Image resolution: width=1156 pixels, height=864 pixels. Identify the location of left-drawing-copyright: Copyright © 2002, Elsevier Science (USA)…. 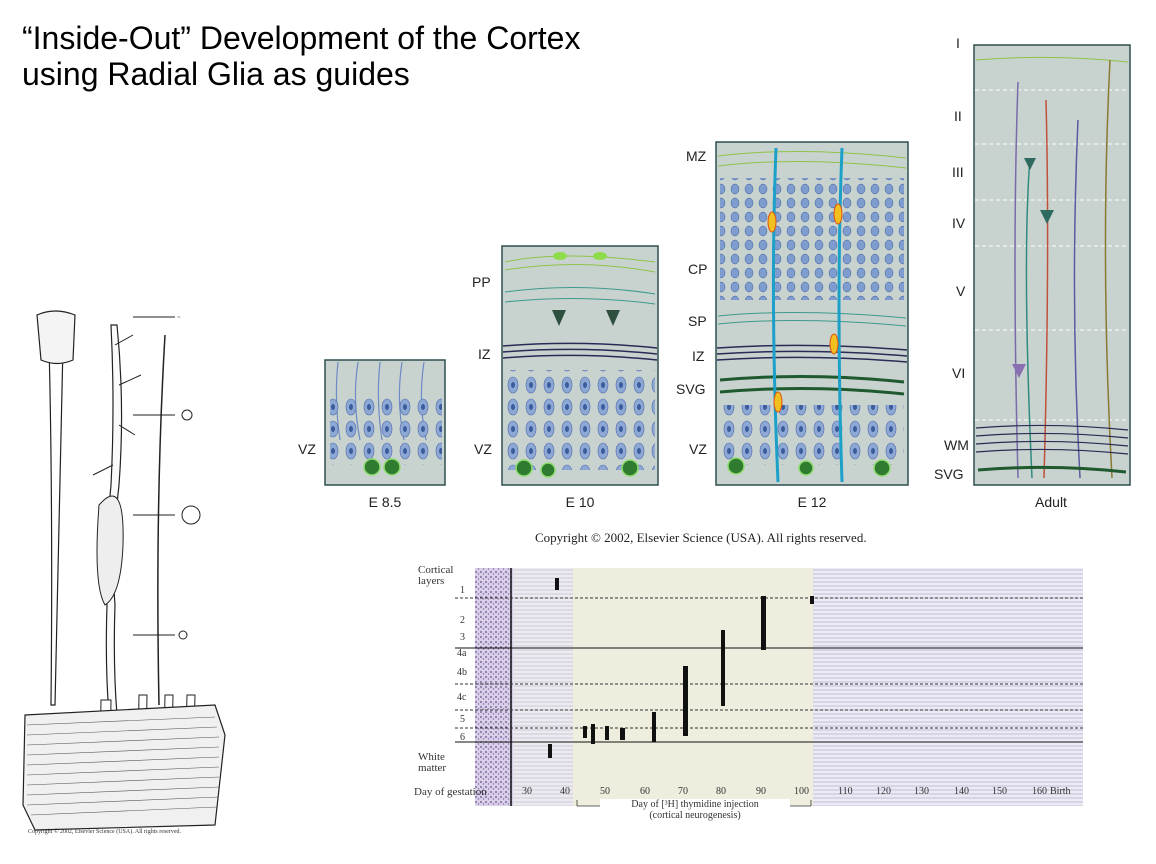
(105, 832).